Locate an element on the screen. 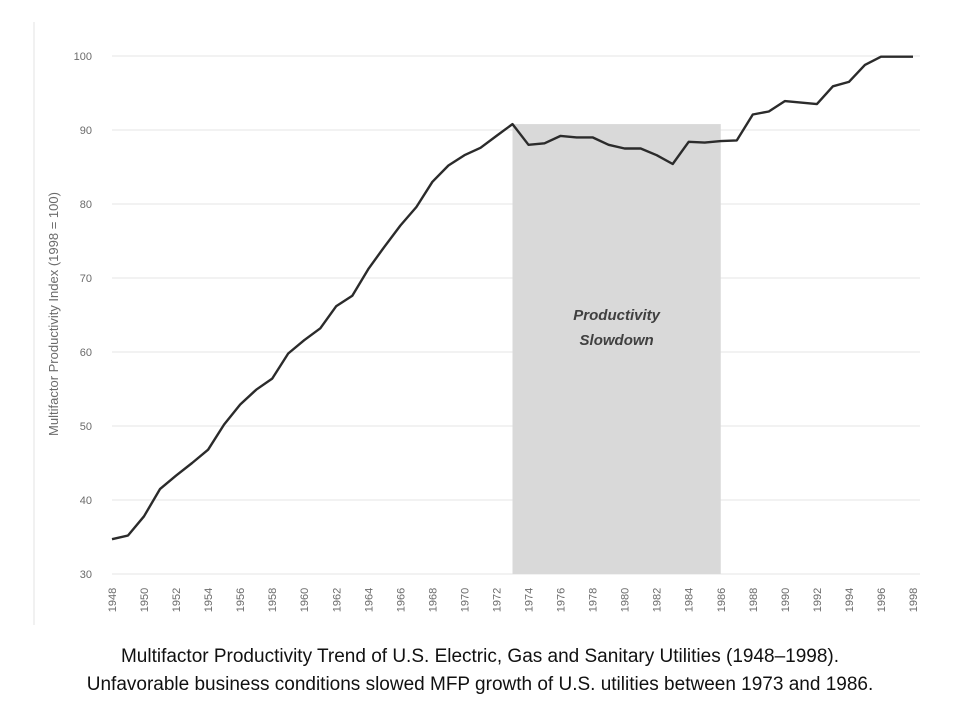  shaded-region-label-line2: Slowdown is located at coordinates (617, 340).